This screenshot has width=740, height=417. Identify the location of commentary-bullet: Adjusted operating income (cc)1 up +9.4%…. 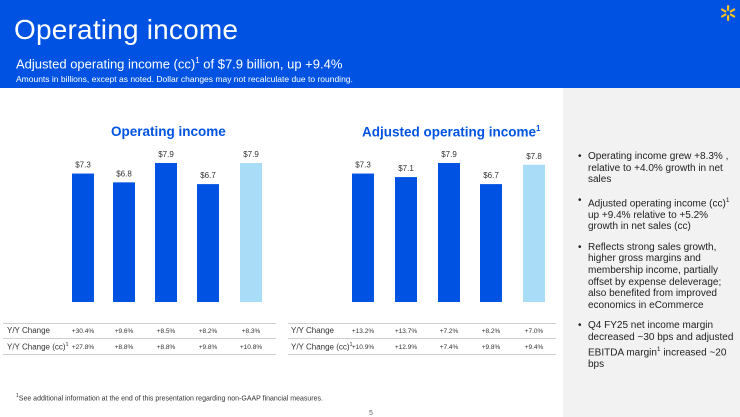
(657, 214).